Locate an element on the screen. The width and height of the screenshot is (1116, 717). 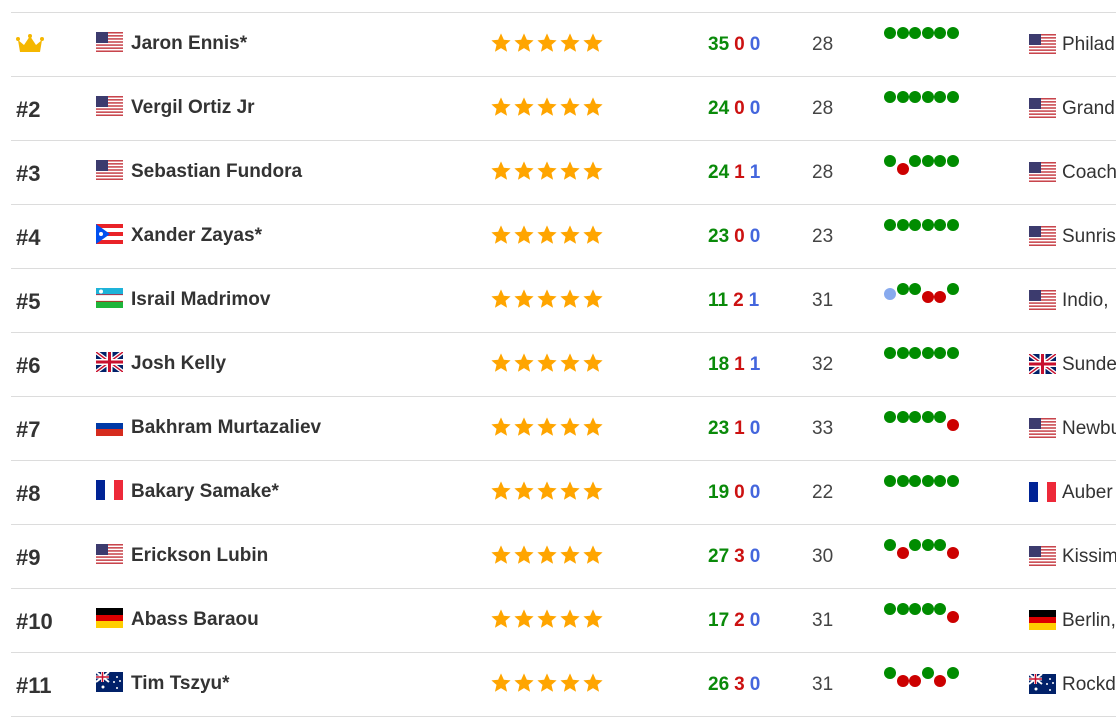
boxer-name-link: Abass Baraou is located at coordinates (195, 619).